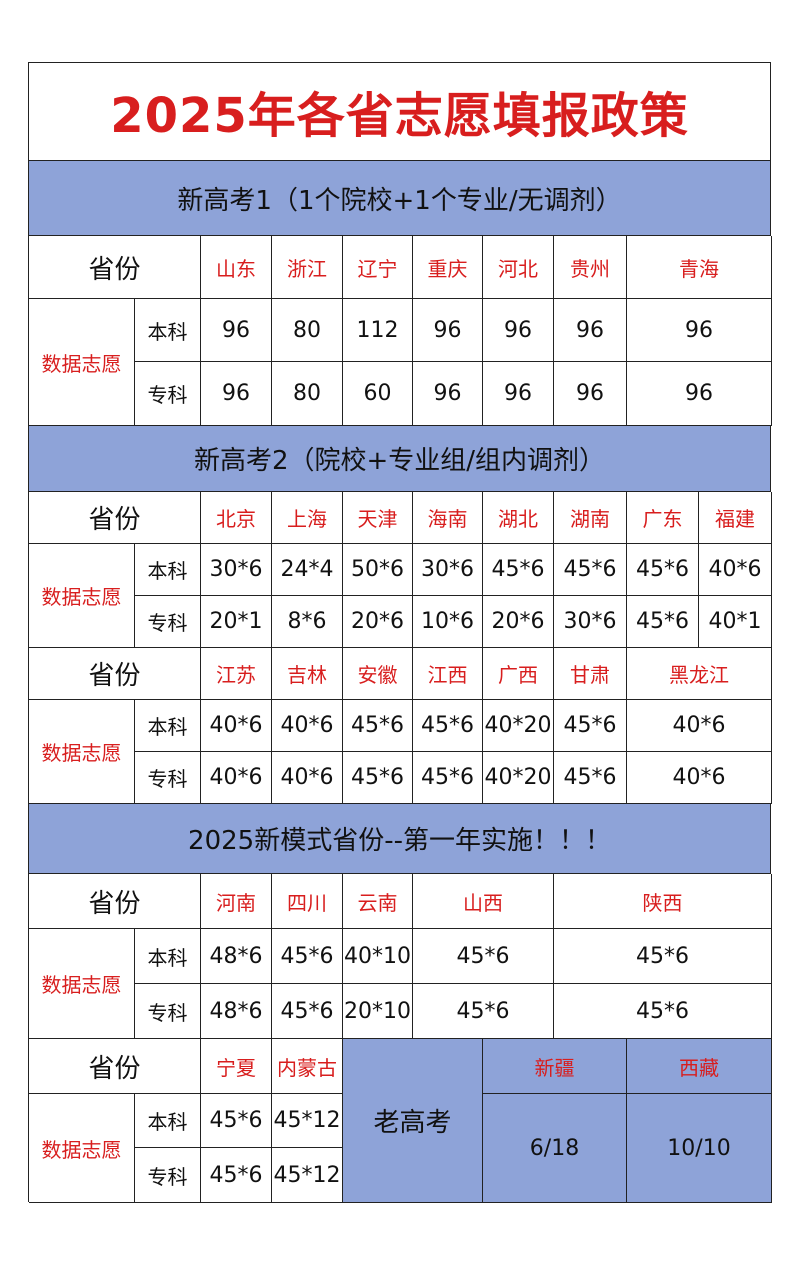 This screenshot has width=800, height=1276. What do you see at coordinates (307, 674) in the screenshot?
I see `province-name: 吉林` at bounding box center [307, 674].